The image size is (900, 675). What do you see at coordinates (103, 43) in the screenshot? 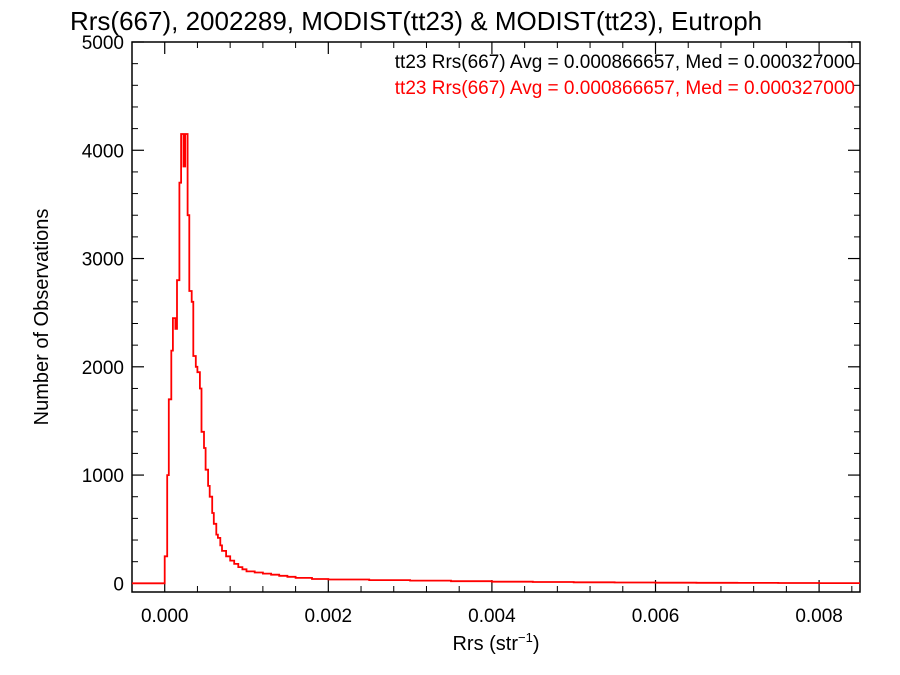
I see `y-tick-label: 5000` at bounding box center [103, 43].